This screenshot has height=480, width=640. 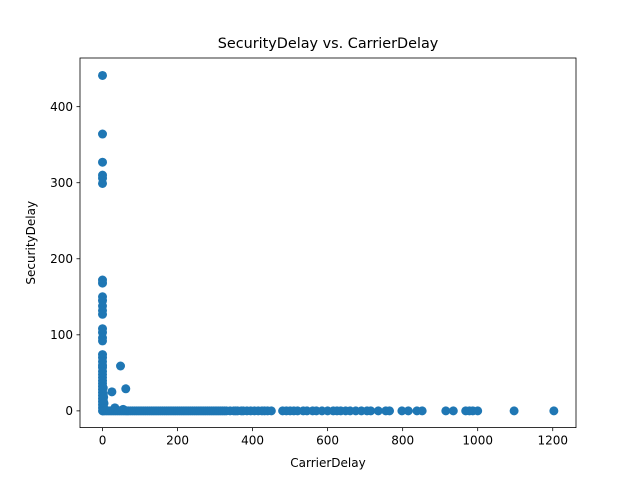 What do you see at coordinates (252, 441) in the screenshot?
I see `x-tick-label: 400` at bounding box center [252, 441].